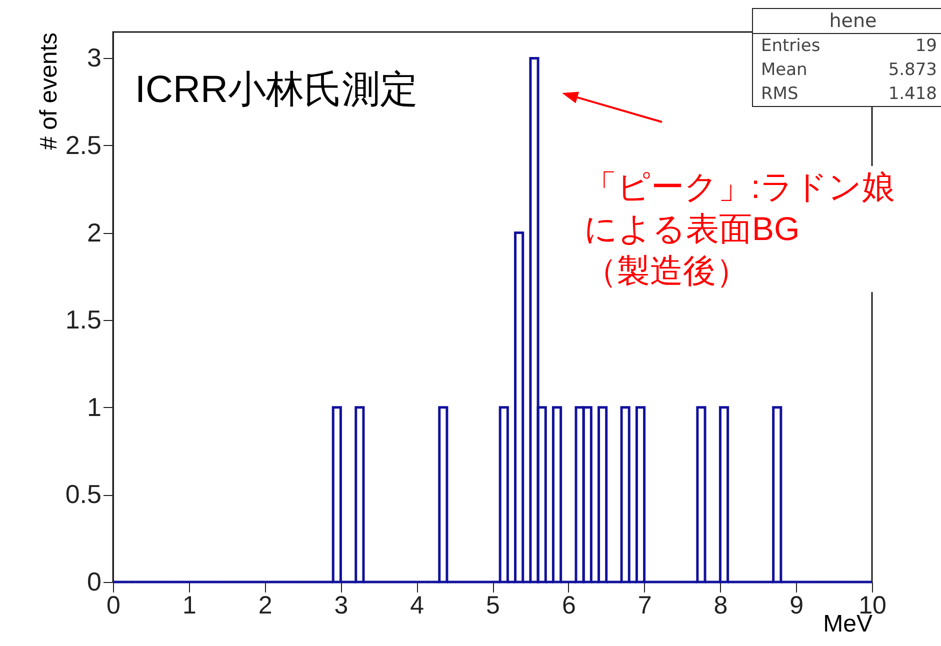 This screenshot has height=646, width=941. Describe the element at coordinates (912, 70) in the screenshot. I see `text: 5.873` at that location.